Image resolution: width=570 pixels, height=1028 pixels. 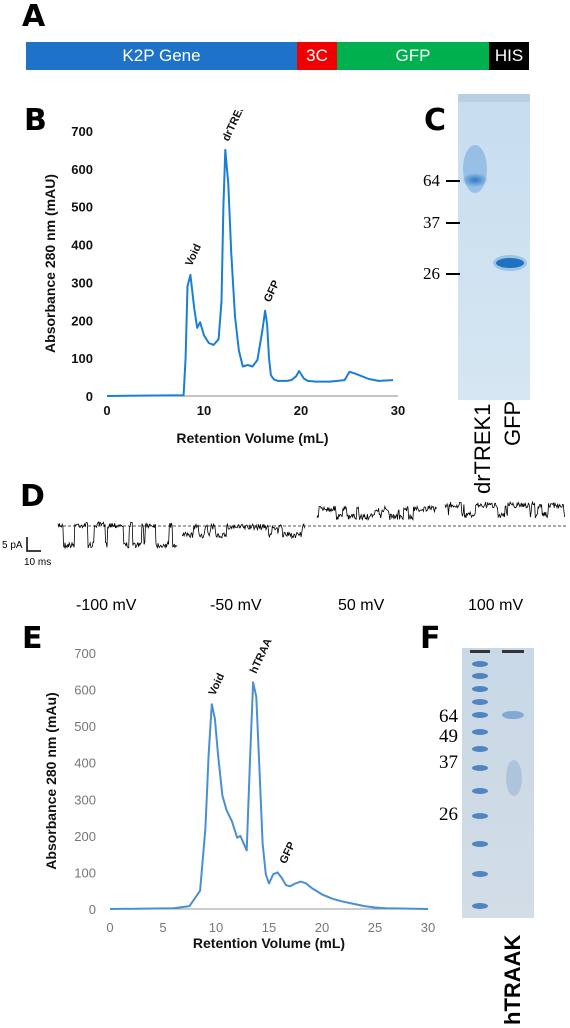 What do you see at coordinates (82, 207) in the screenshot?
I see `chart-b-y-tick-label: 500` at bounding box center [82, 207].